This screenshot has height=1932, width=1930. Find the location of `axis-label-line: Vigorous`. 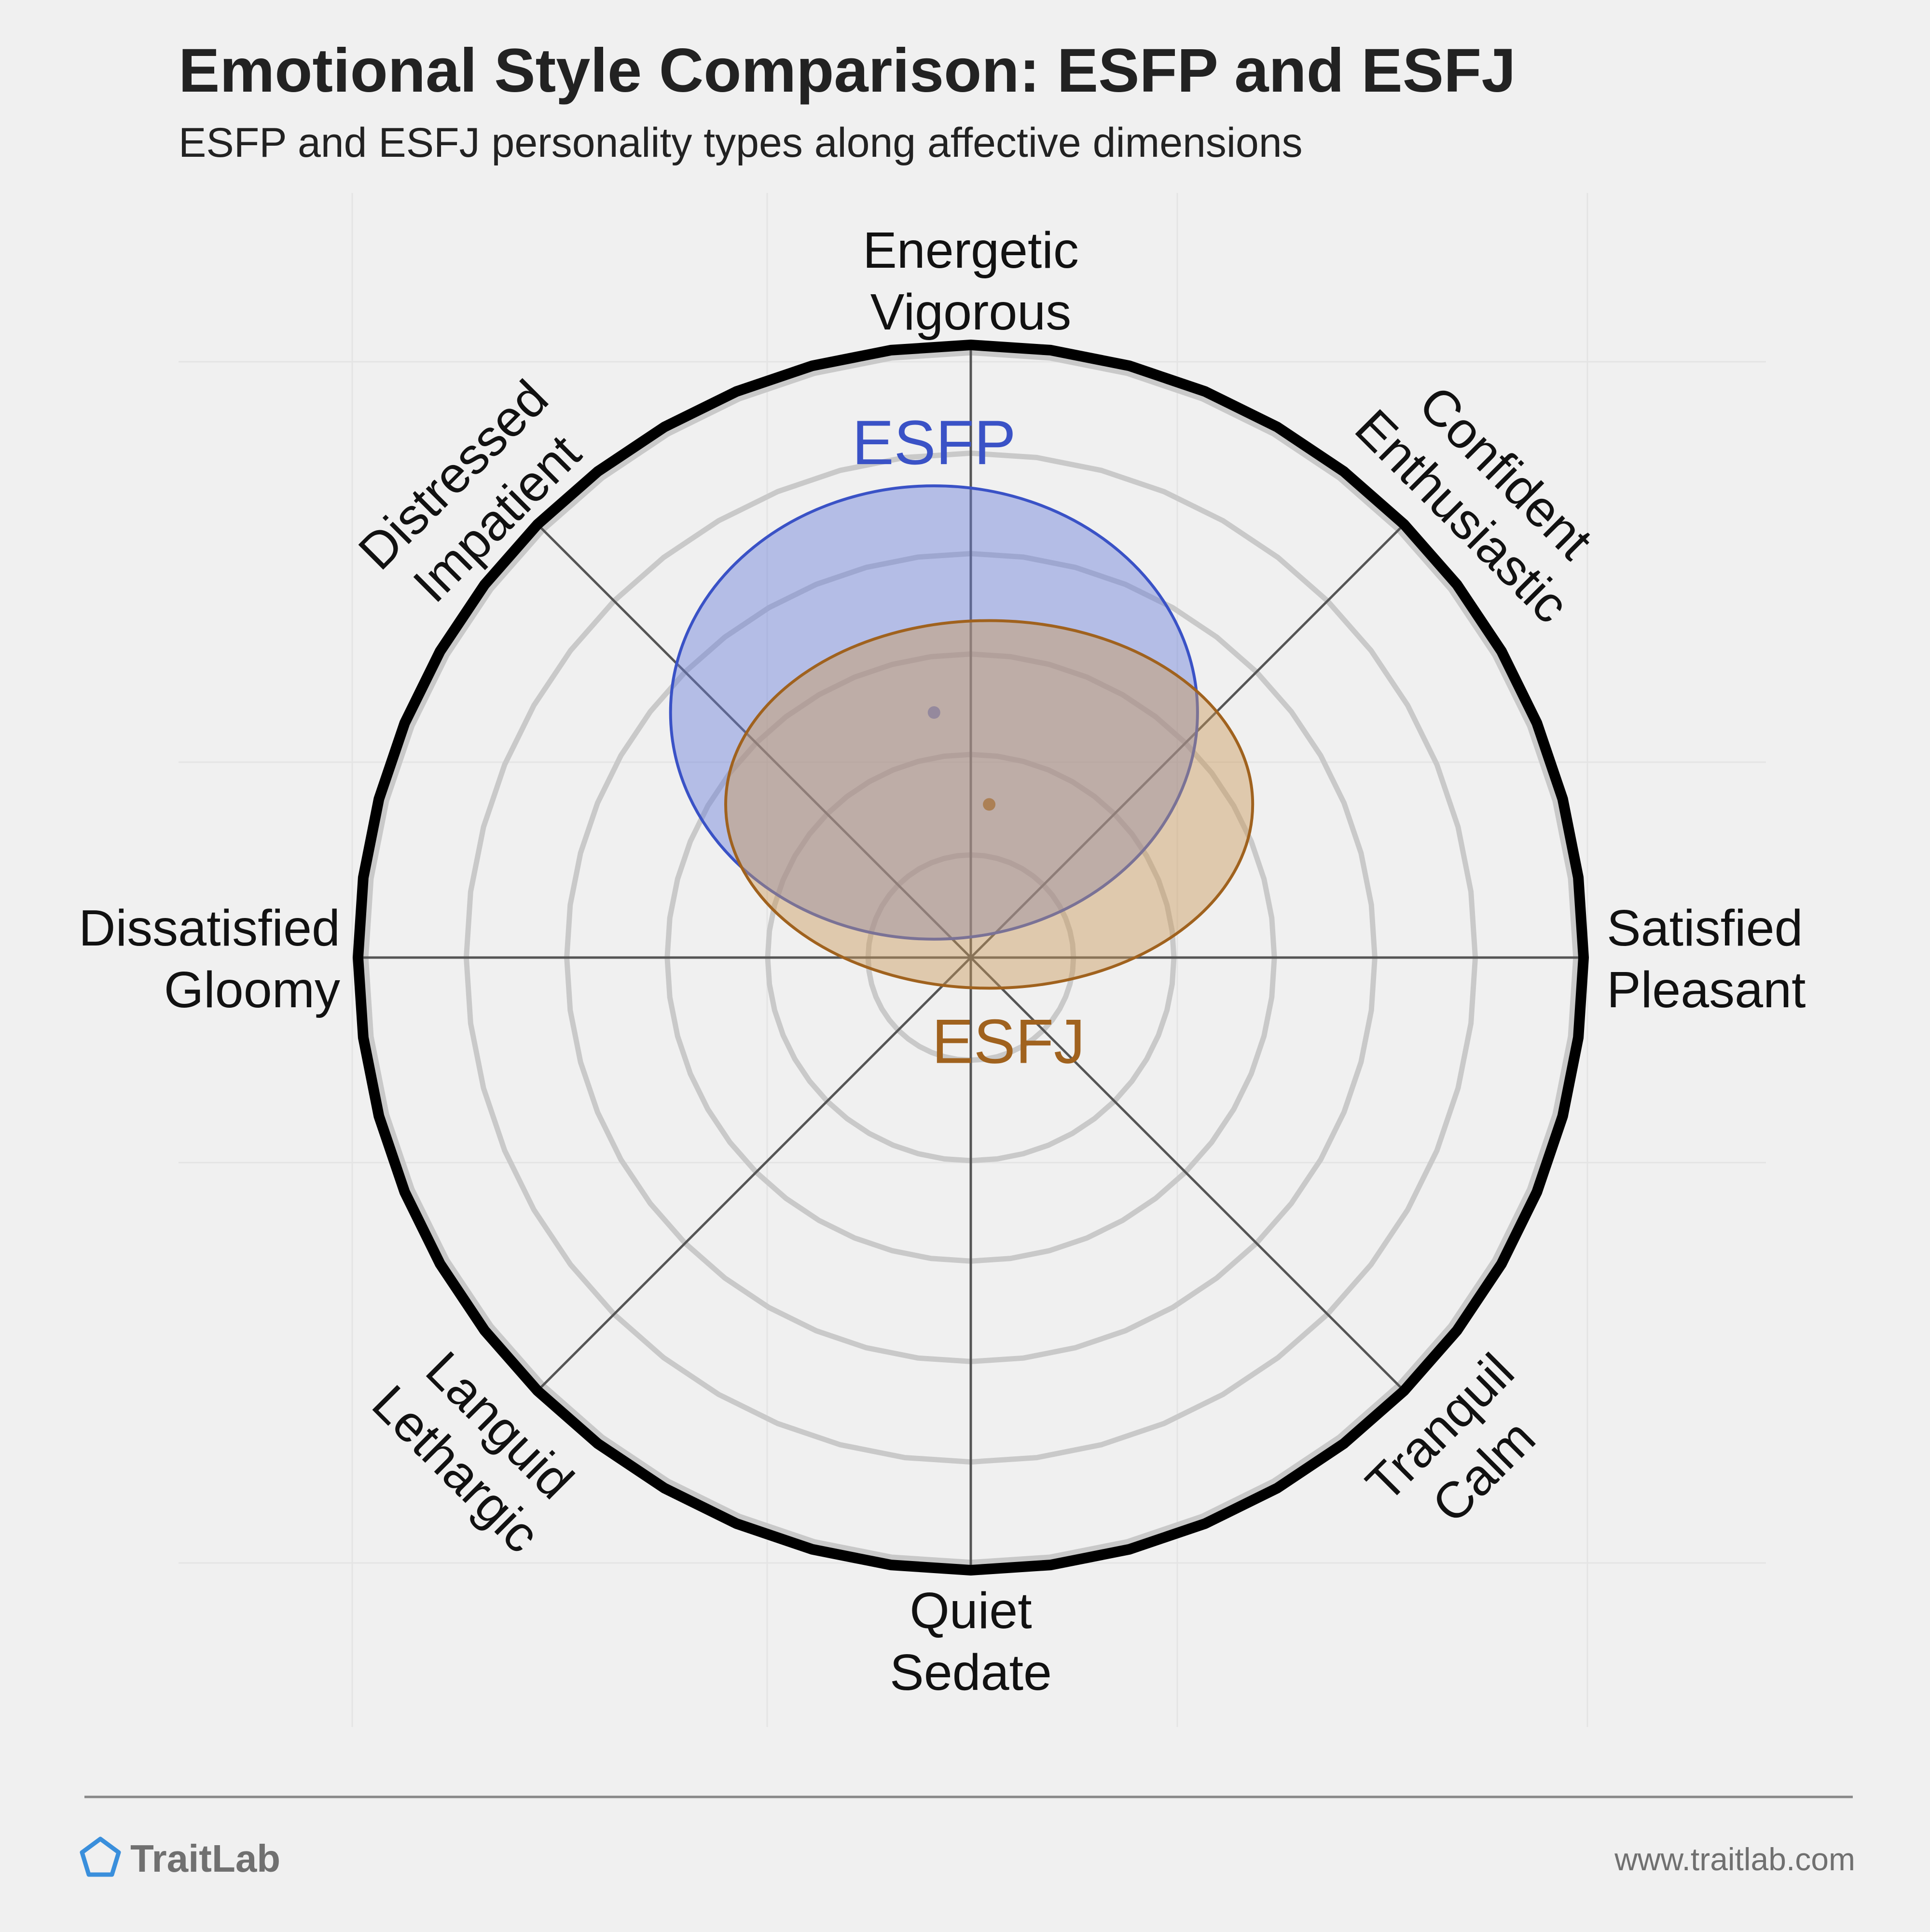

axis-label-line: Vigorous is located at coordinates (970, 312).